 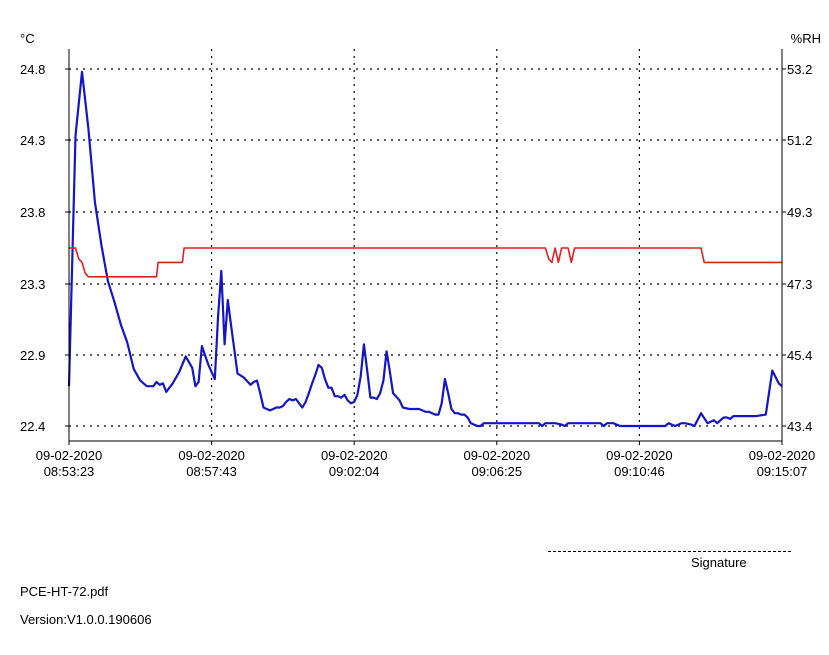 What do you see at coordinates (425, 262) in the screenshot?
I see `humidity-series-line` at bounding box center [425, 262].